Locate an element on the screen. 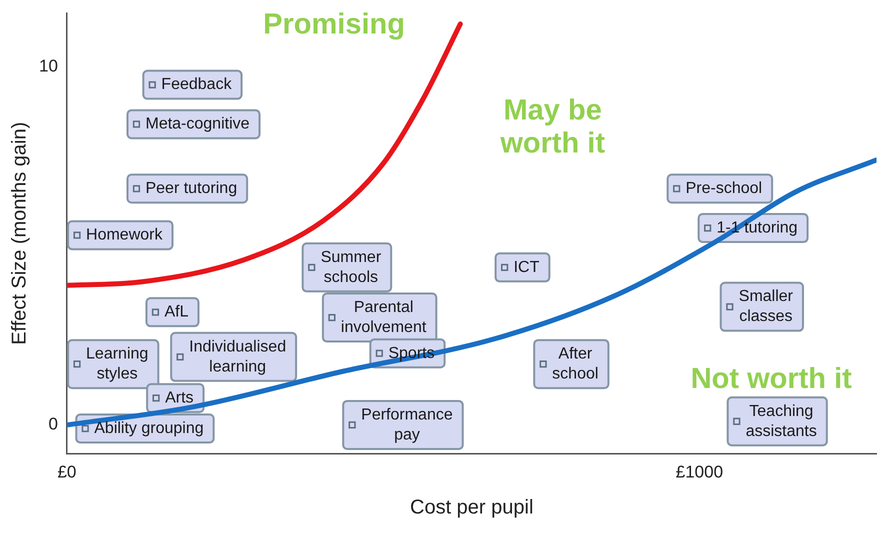 This screenshot has height=544, width=882. data-label: Pre-school is located at coordinates (724, 189).